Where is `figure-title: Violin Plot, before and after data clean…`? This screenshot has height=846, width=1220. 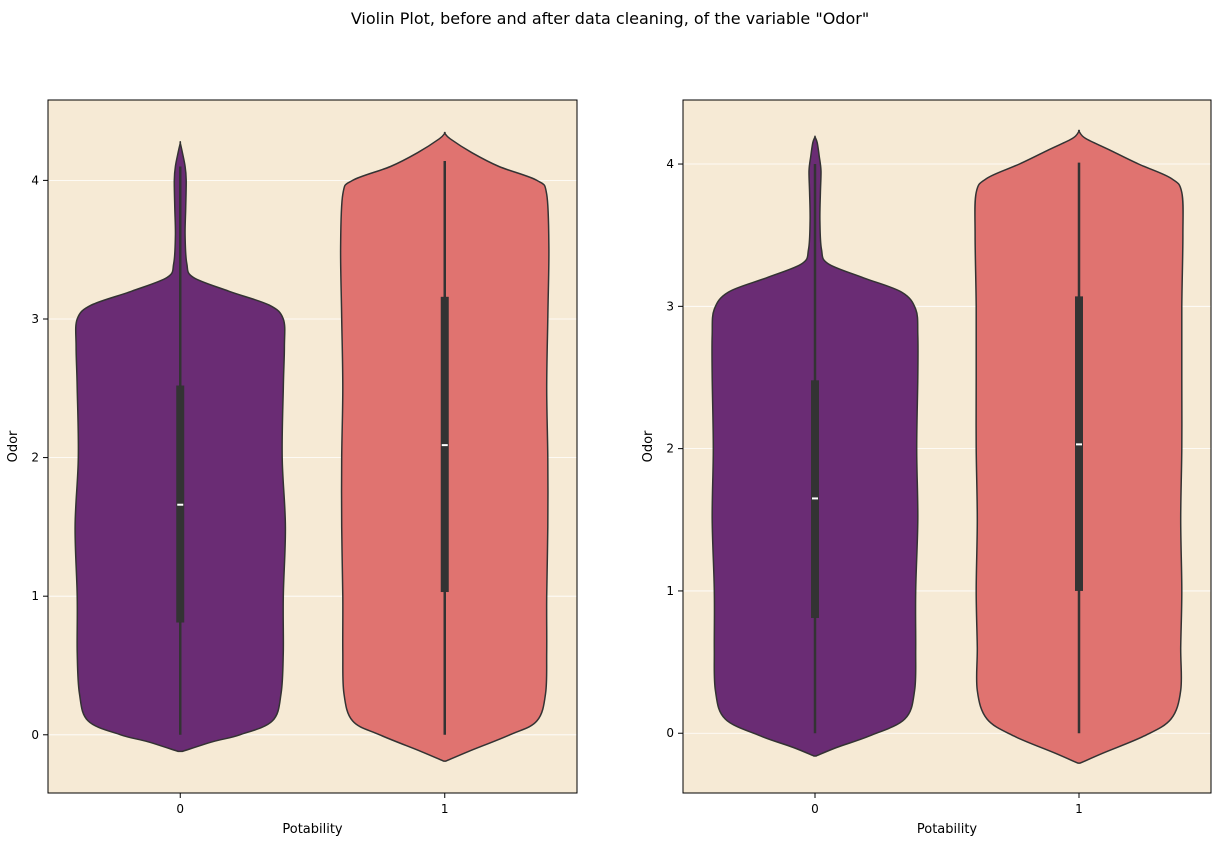
figure-title: Violin Plot, before and after data clean… is located at coordinates (610, 18).